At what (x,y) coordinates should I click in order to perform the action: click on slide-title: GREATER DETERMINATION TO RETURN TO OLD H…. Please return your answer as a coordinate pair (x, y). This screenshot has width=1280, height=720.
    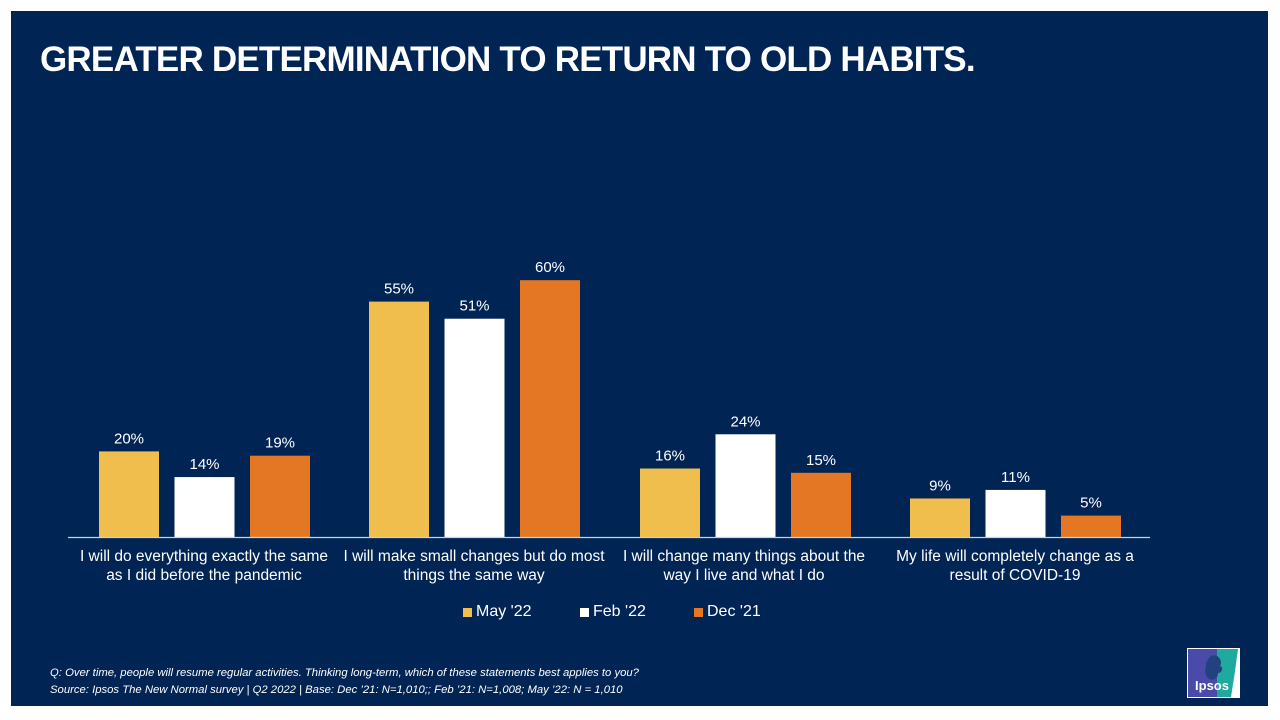
    Looking at the image, I should click on (508, 59).